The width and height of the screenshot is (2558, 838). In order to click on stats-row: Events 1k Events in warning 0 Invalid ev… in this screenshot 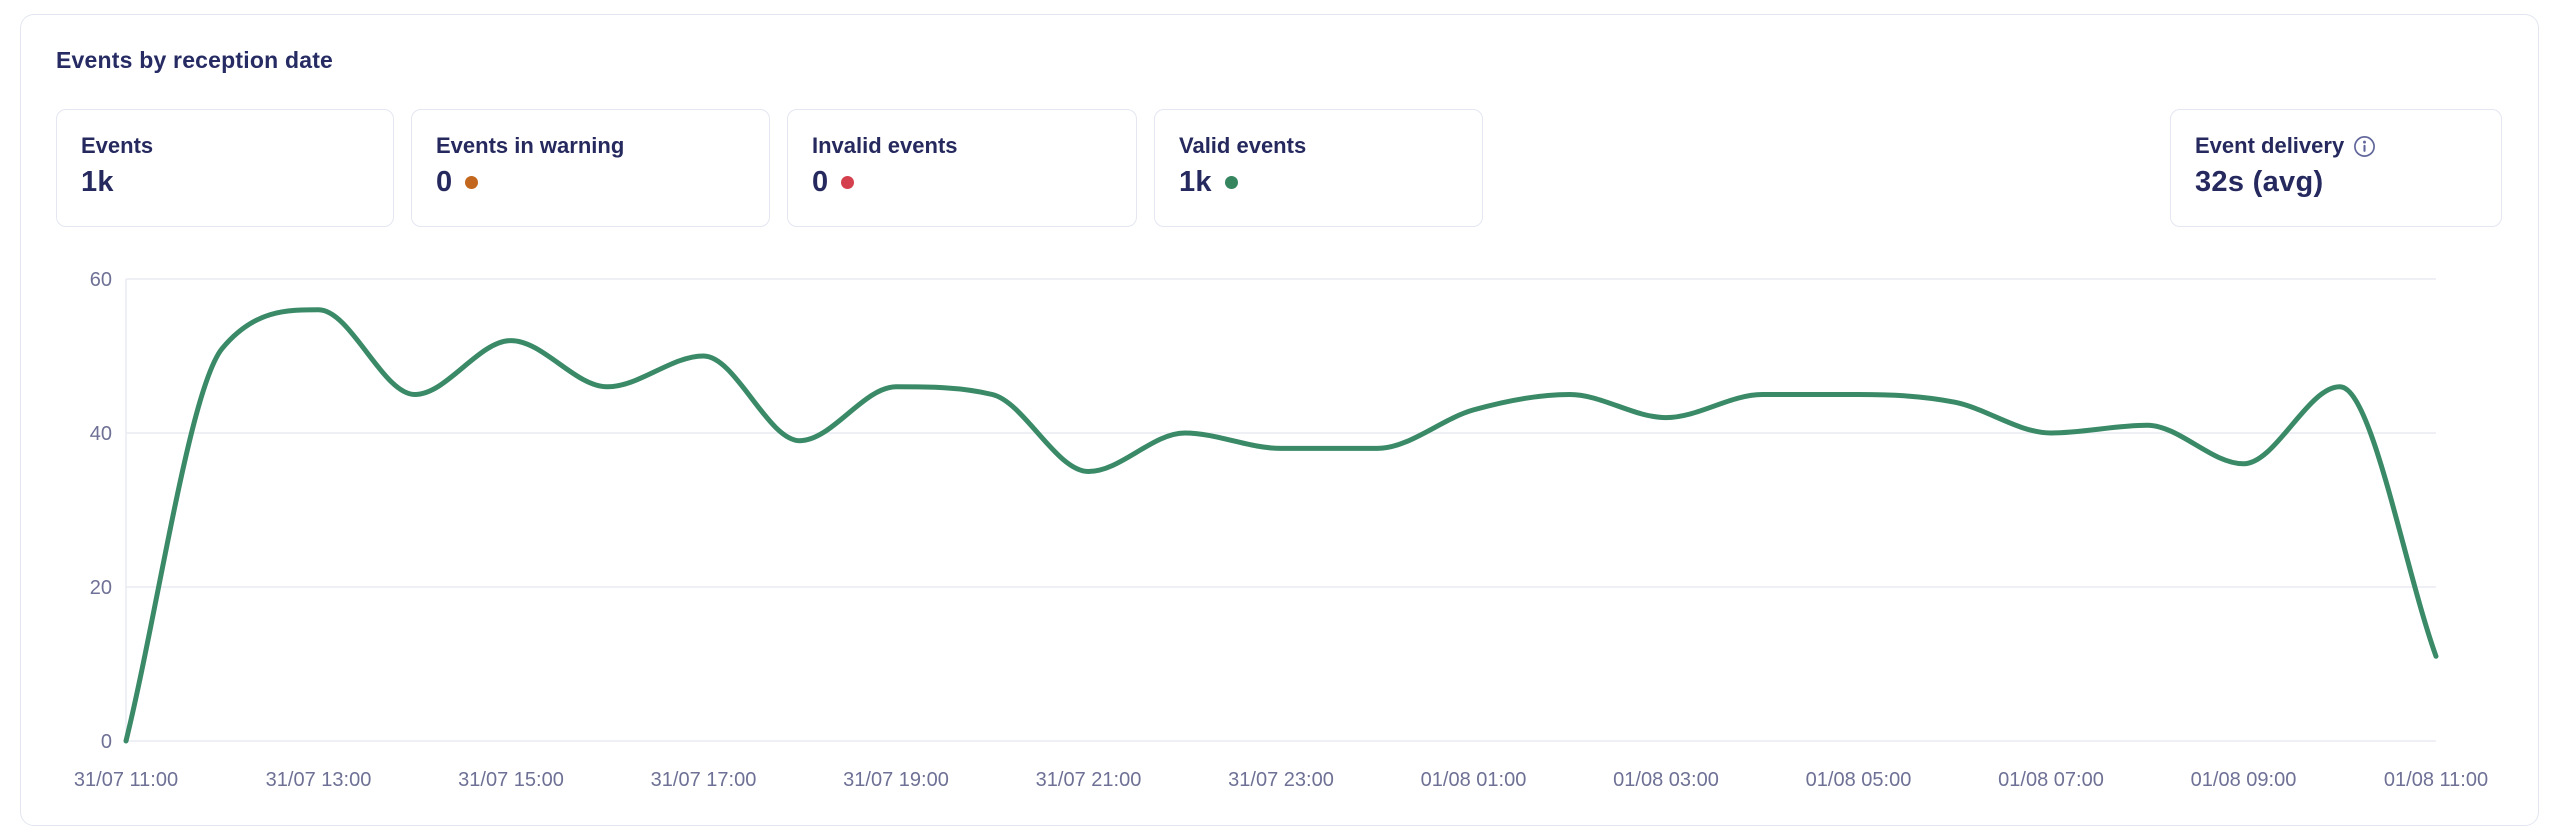, I will do `click(1279, 168)`.